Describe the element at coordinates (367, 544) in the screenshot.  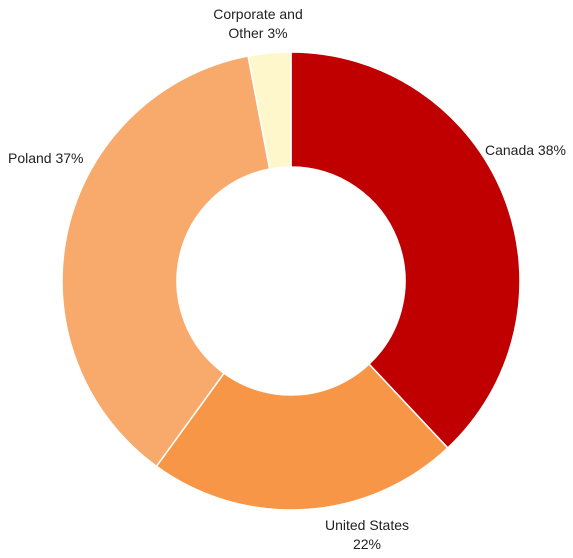
I see `label-line: 22%` at that location.